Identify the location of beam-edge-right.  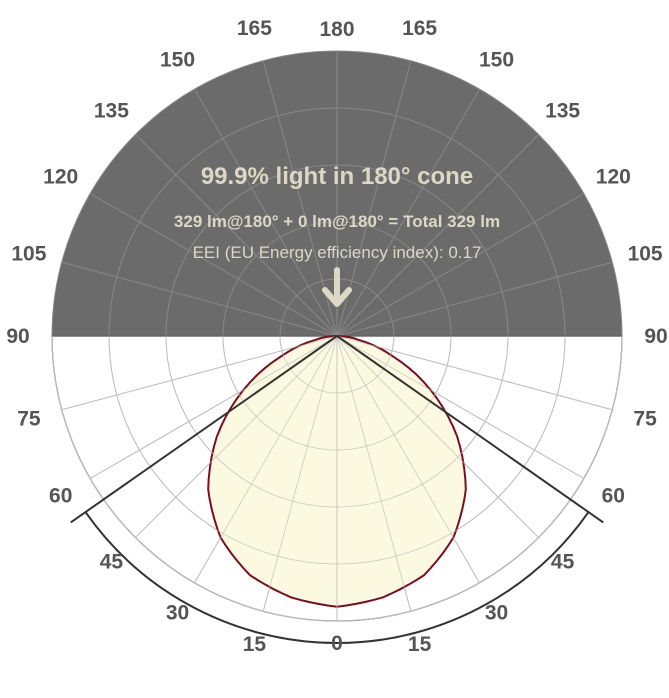
(463, 424).